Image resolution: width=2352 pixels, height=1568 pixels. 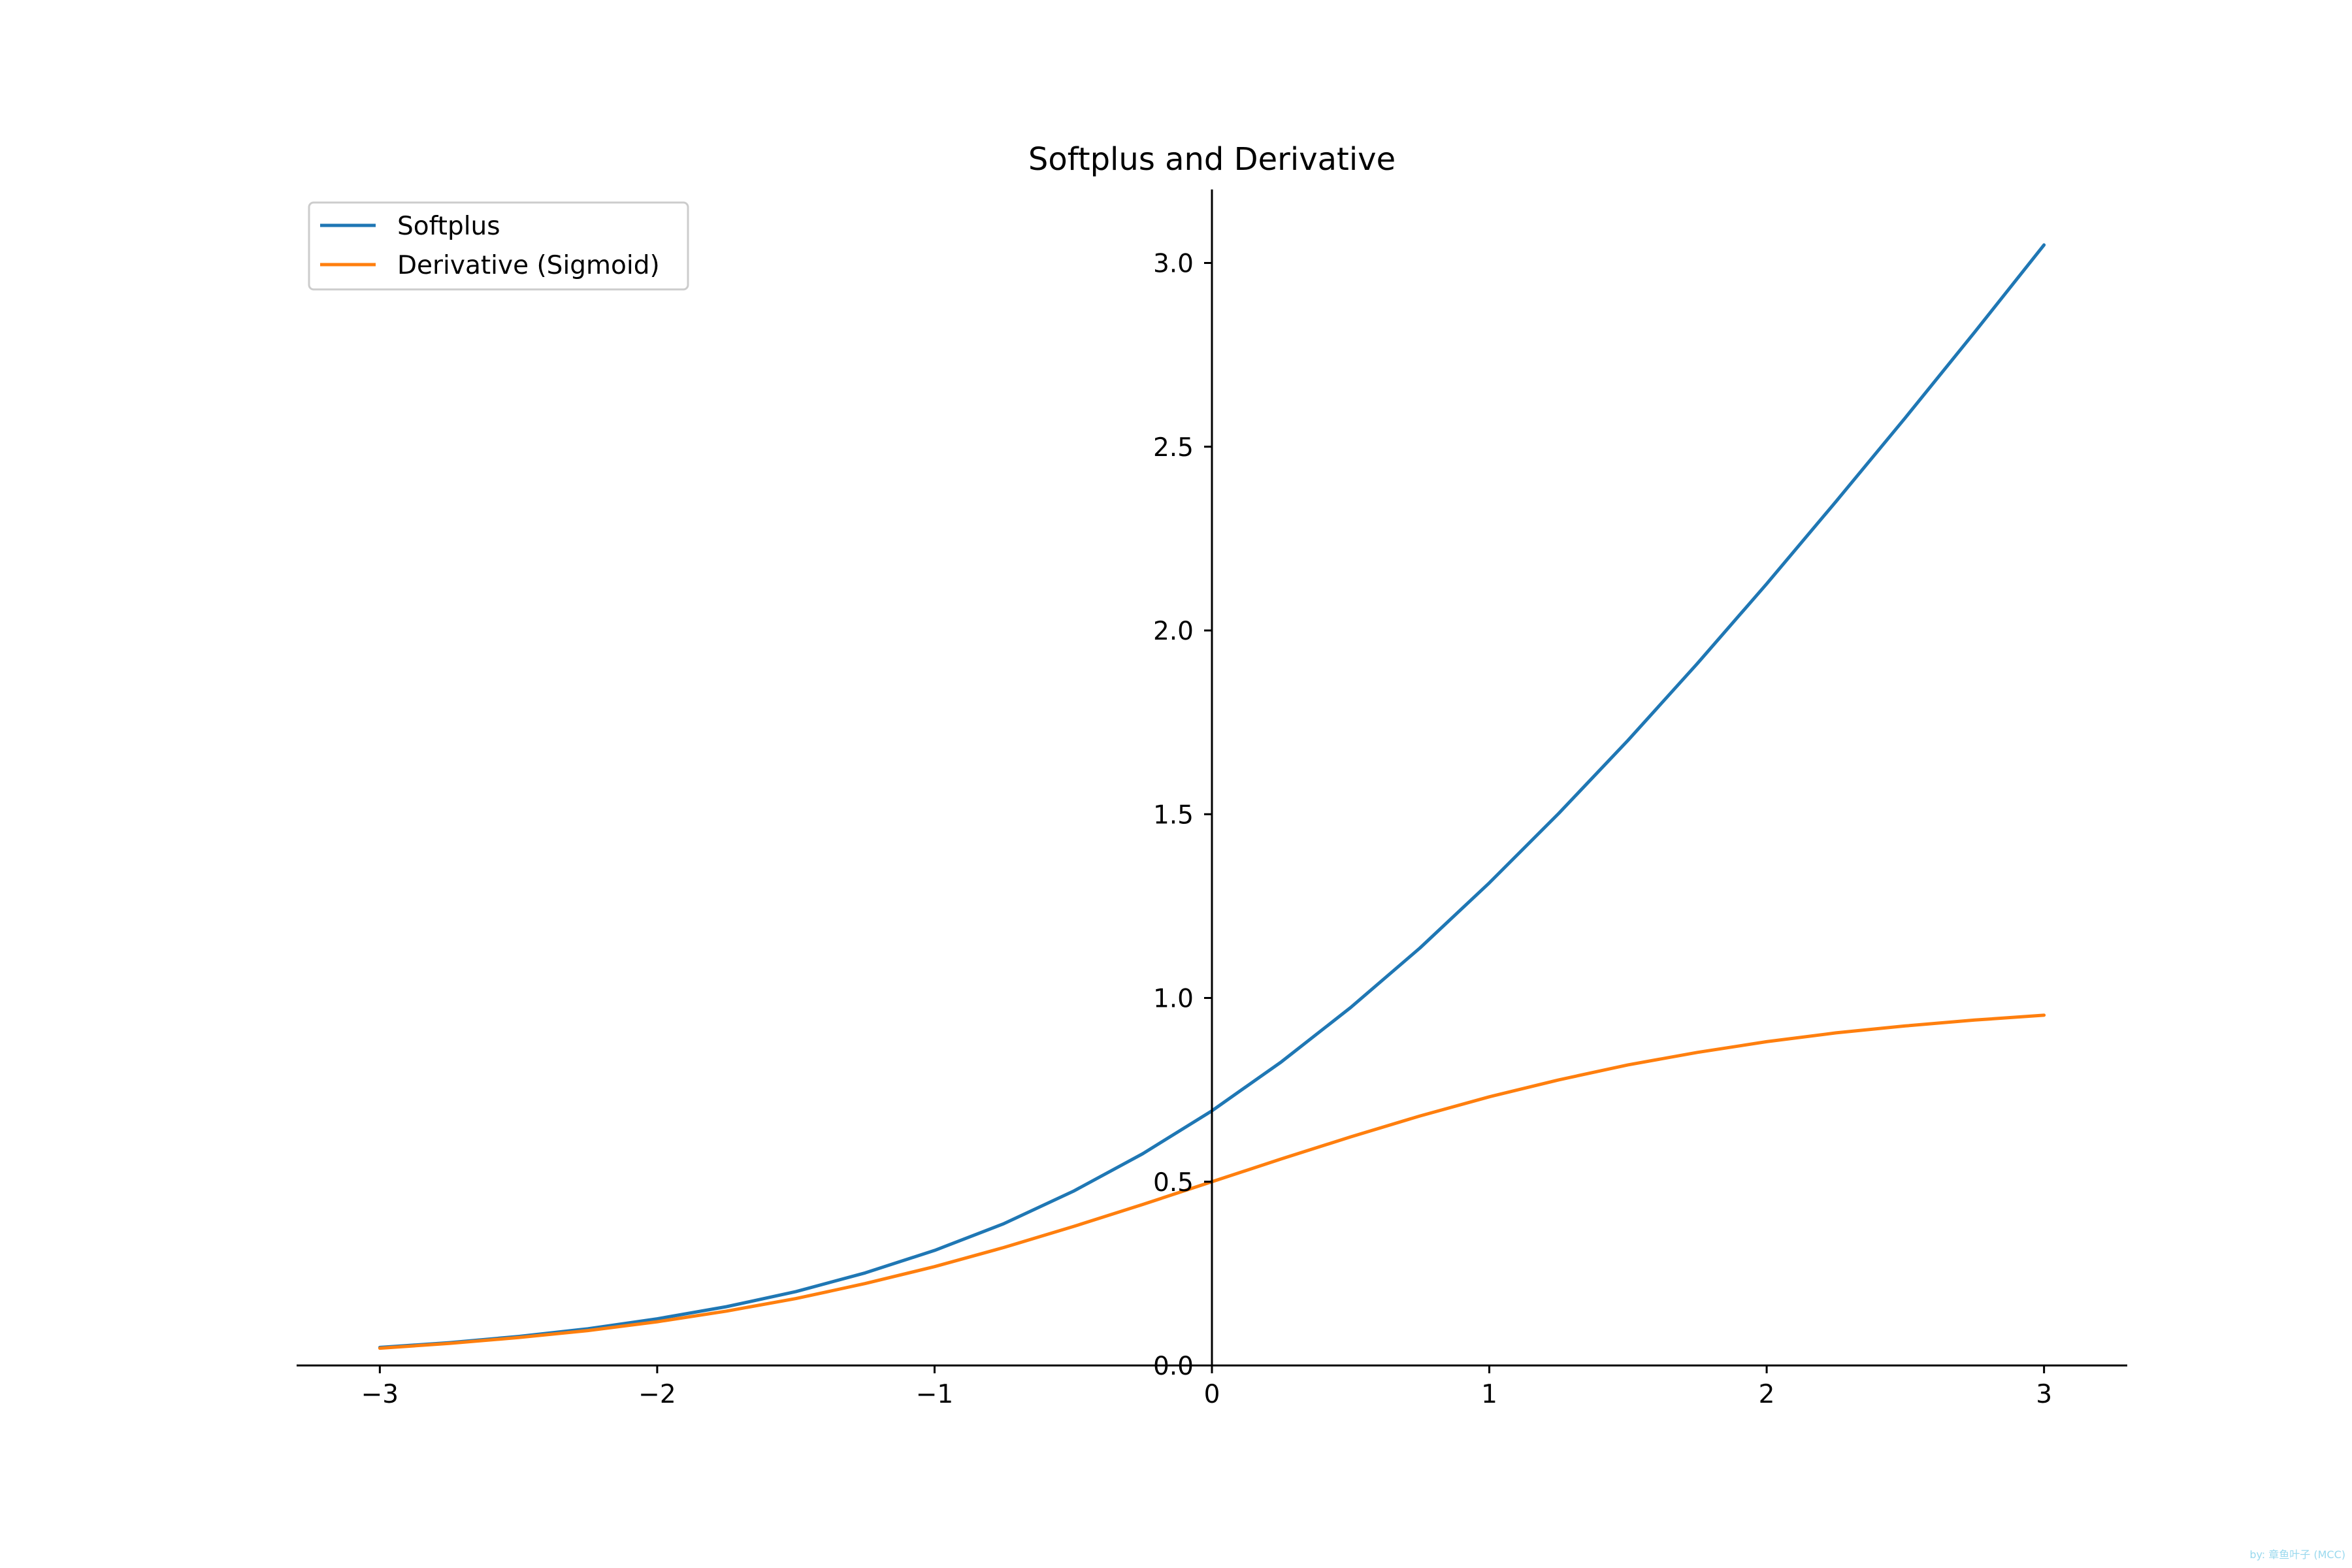 I want to click on x-tick-label: 2, so click(x=1767, y=1394).